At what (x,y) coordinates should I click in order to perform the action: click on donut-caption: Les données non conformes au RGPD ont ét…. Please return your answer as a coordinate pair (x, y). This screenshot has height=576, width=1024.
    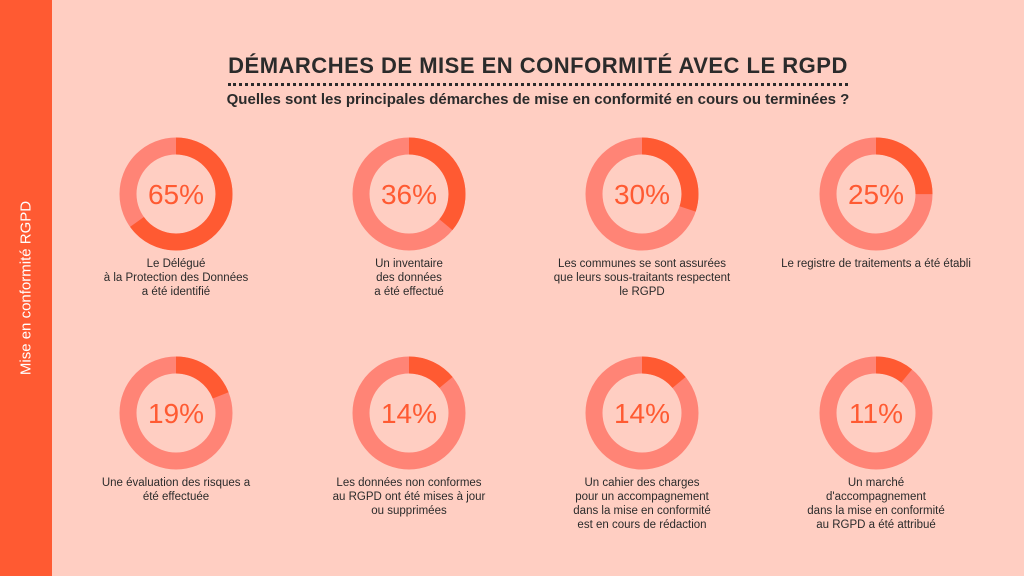
    Looking at the image, I should click on (409, 497).